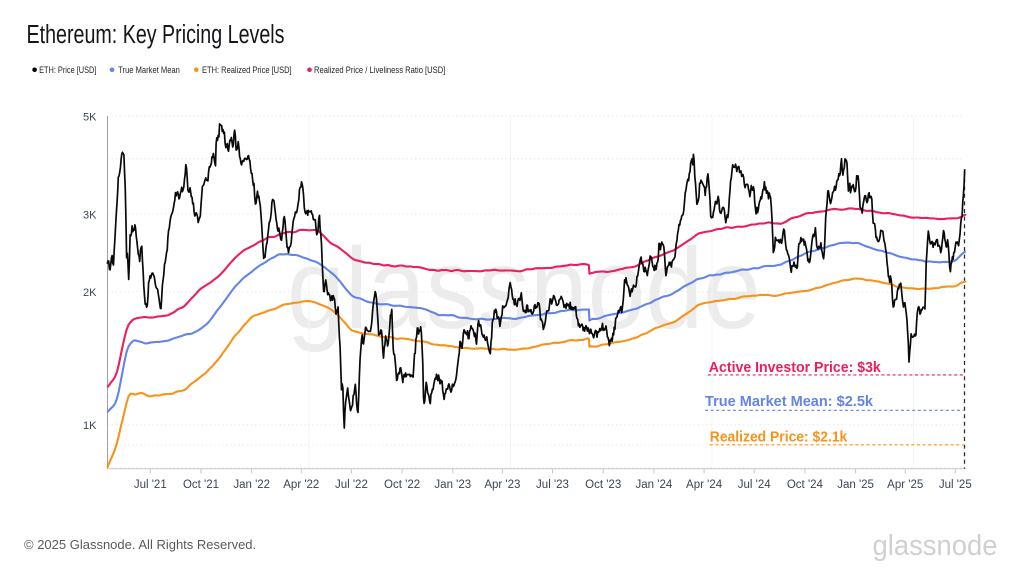  I want to click on svg-text: 2K, so click(90, 293).